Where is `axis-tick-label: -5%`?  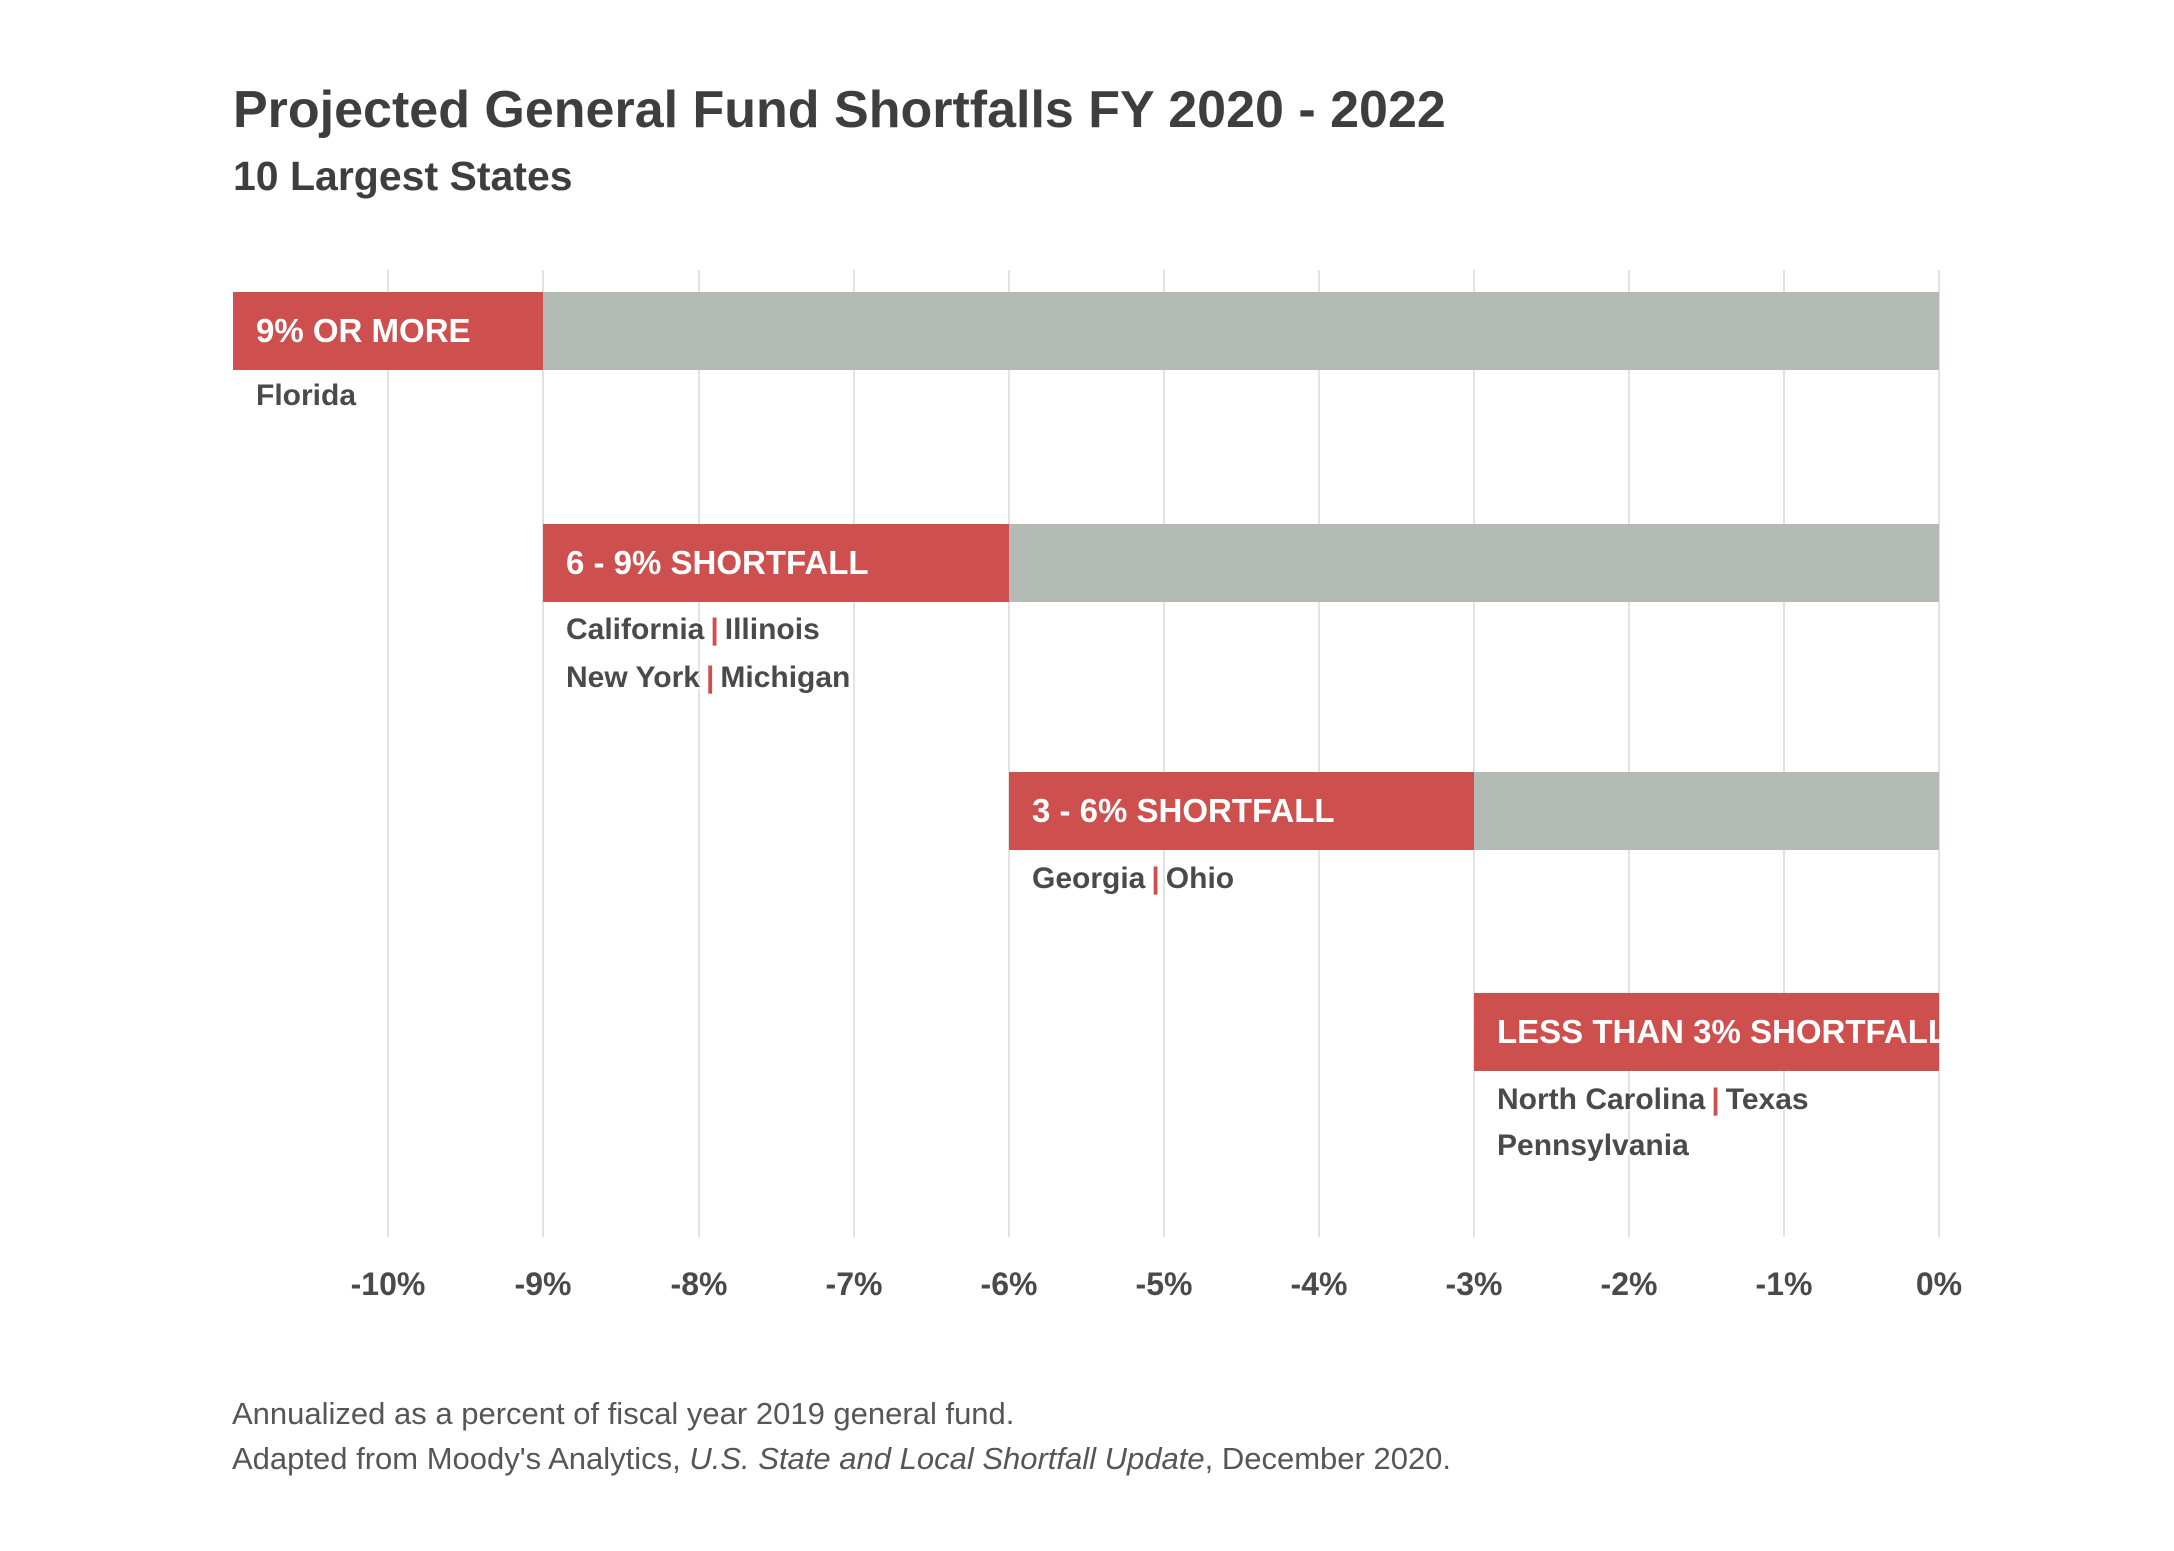
axis-tick-label: -5% is located at coordinates (1164, 1284).